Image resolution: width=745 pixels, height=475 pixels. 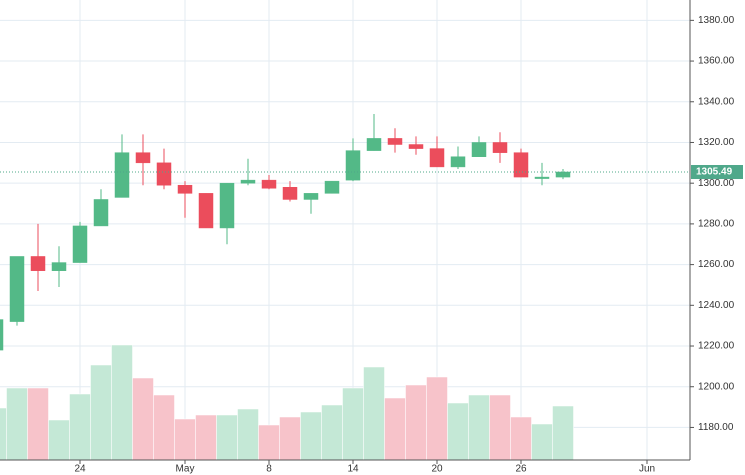 I want to click on x-tick-label: 8, so click(x=269, y=469).